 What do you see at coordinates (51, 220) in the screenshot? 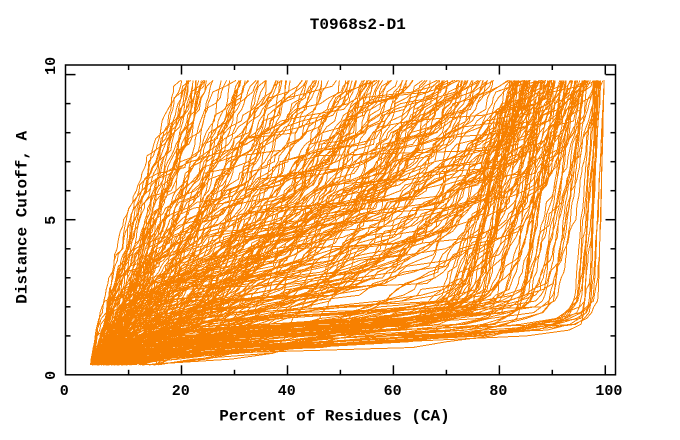
I see `svg-text: 5` at bounding box center [51, 220].